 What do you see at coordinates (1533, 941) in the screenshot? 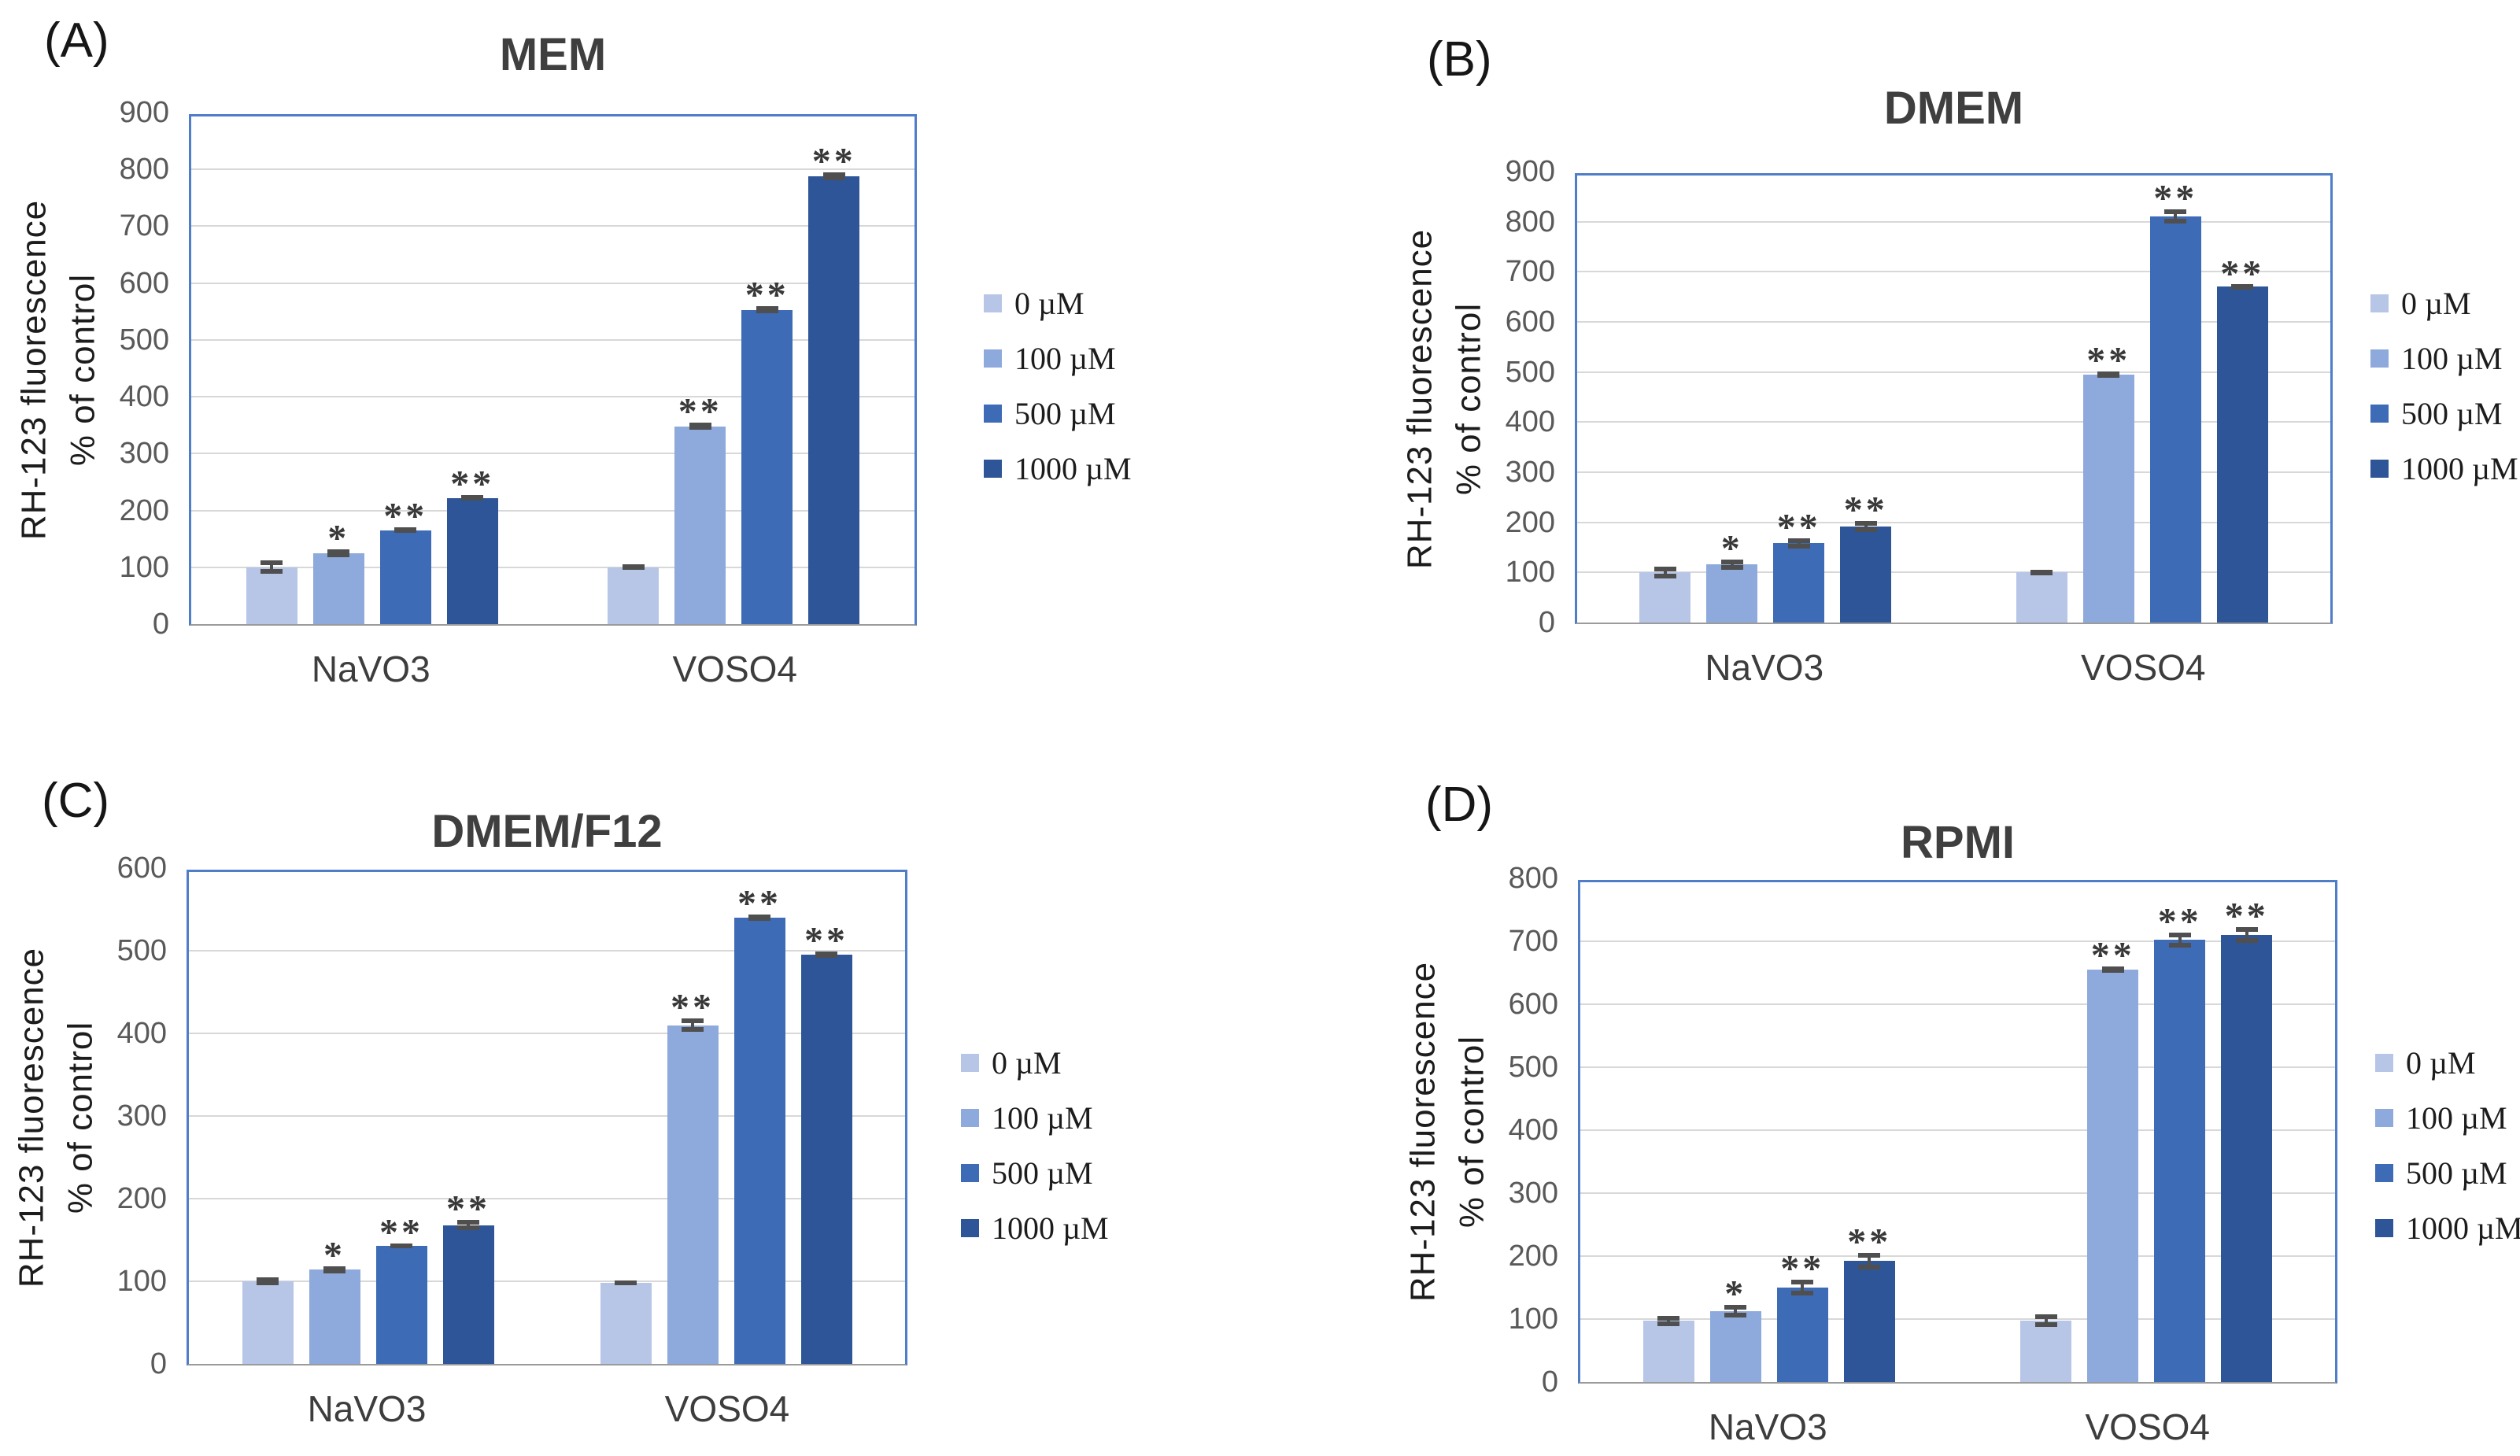
I see `y-tick-label: 700` at bounding box center [1533, 941].